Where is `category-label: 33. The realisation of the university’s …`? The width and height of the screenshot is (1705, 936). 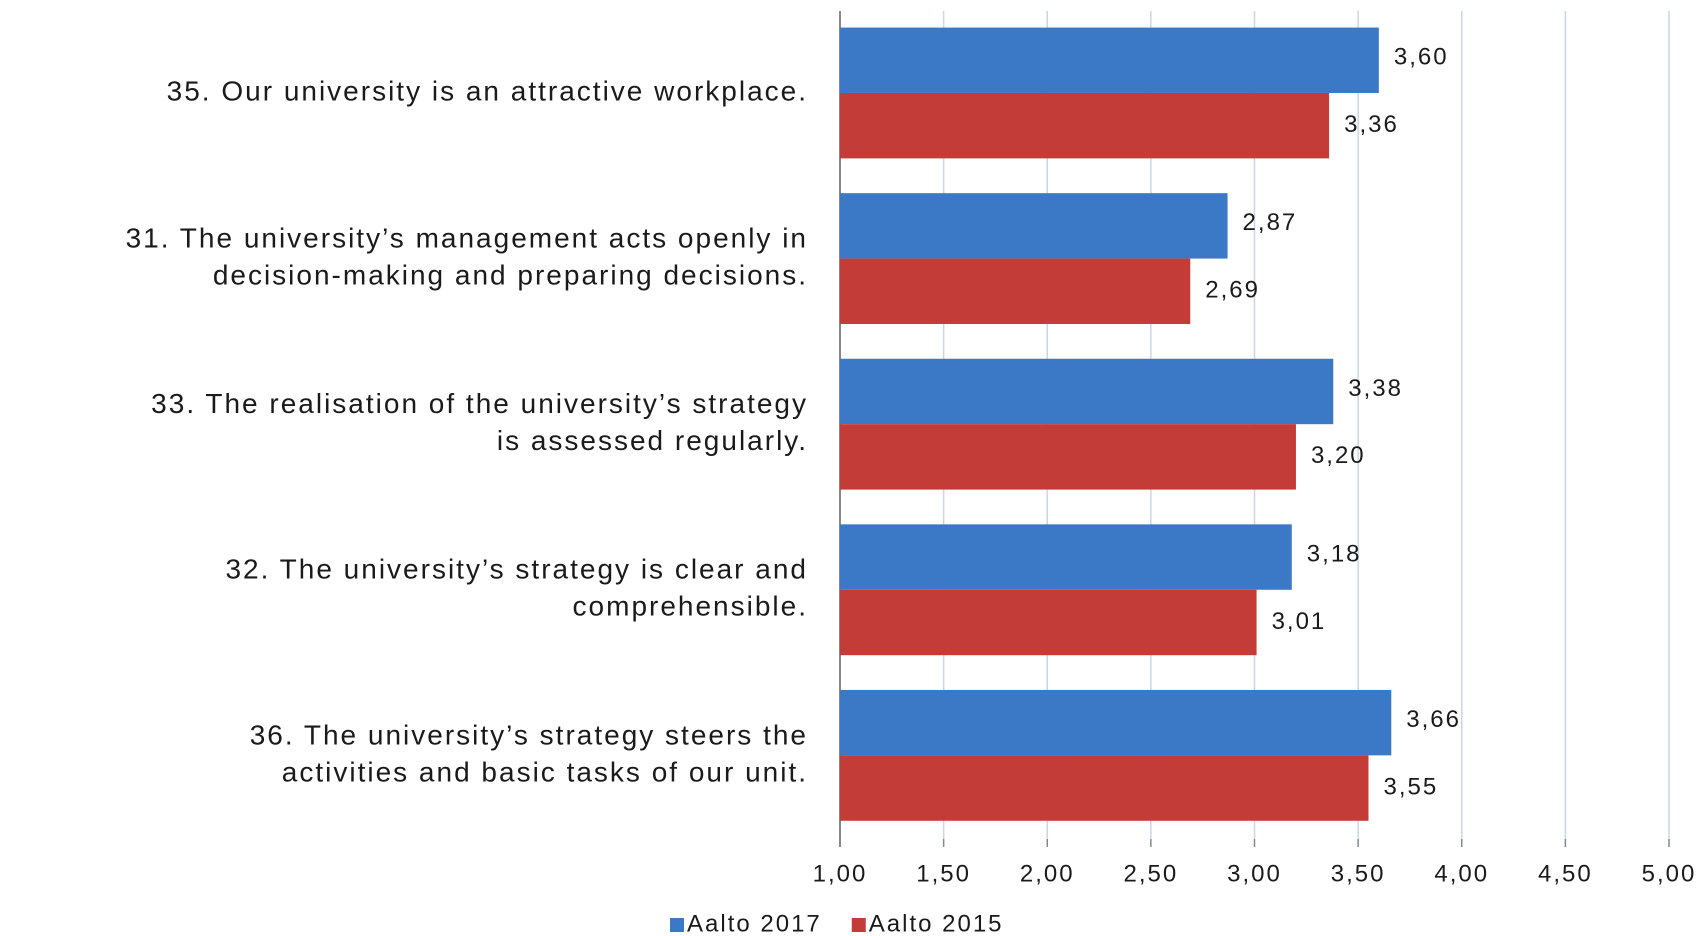 category-label: 33. The realisation of the university’s … is located at coordinates (479, 403).